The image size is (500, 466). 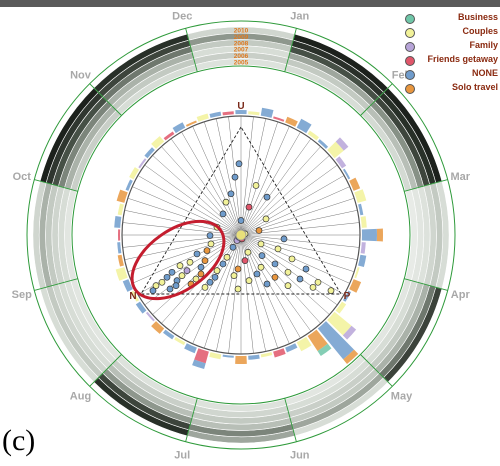 I want to click on legend-swatch-none, so click(x=410, y=75).